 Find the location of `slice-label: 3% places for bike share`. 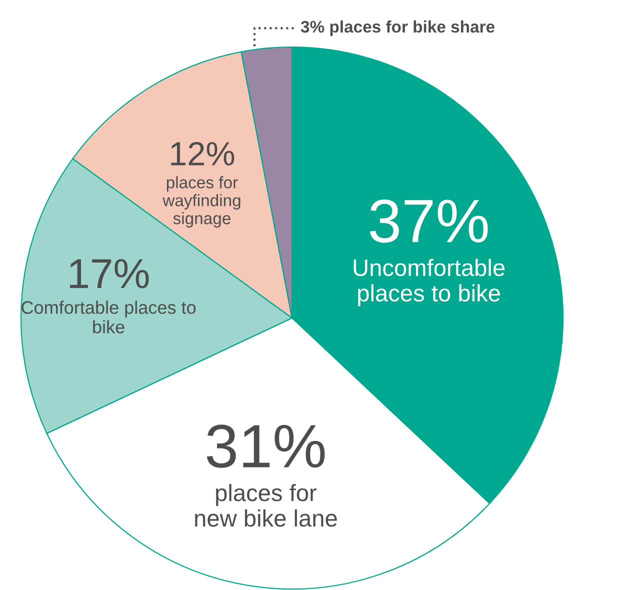

slice-label: 3% places for bike share is located at coordinates (397, 28).